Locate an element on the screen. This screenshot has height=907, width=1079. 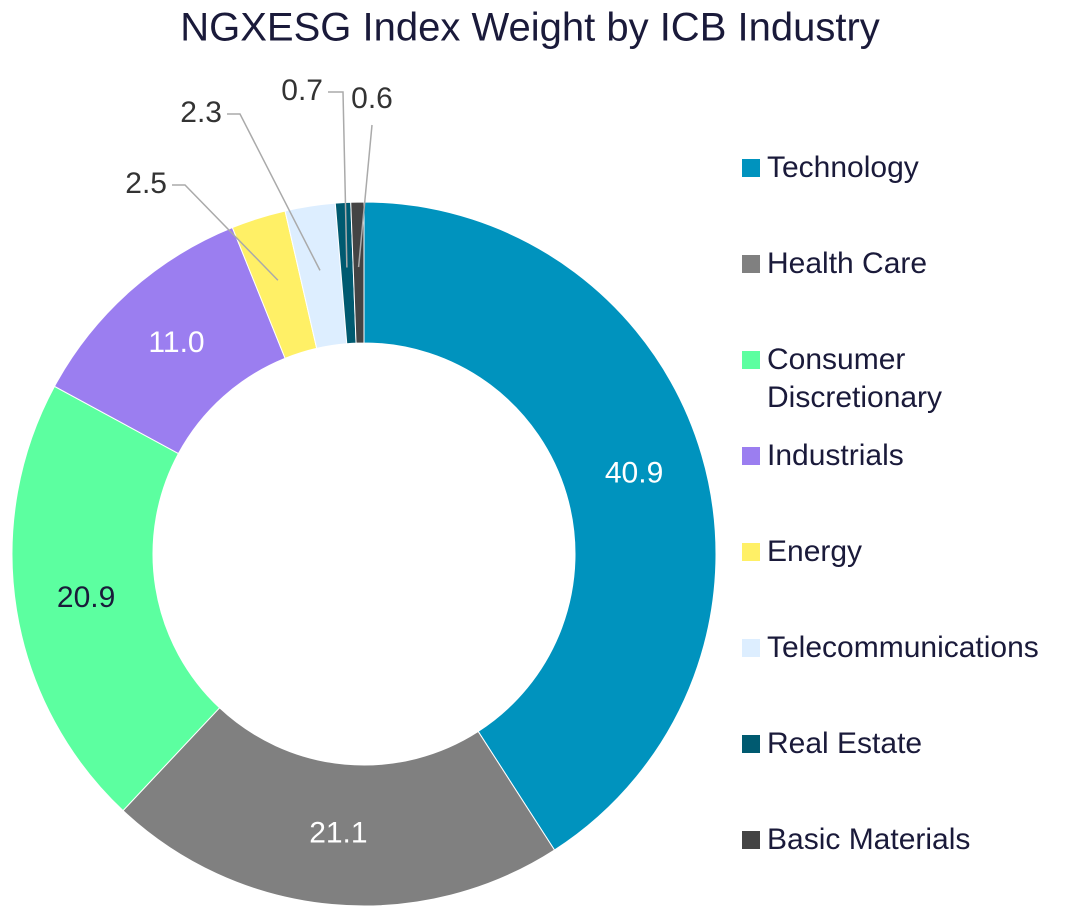
data-label: 40.9 is located at coordinates (634, 473).